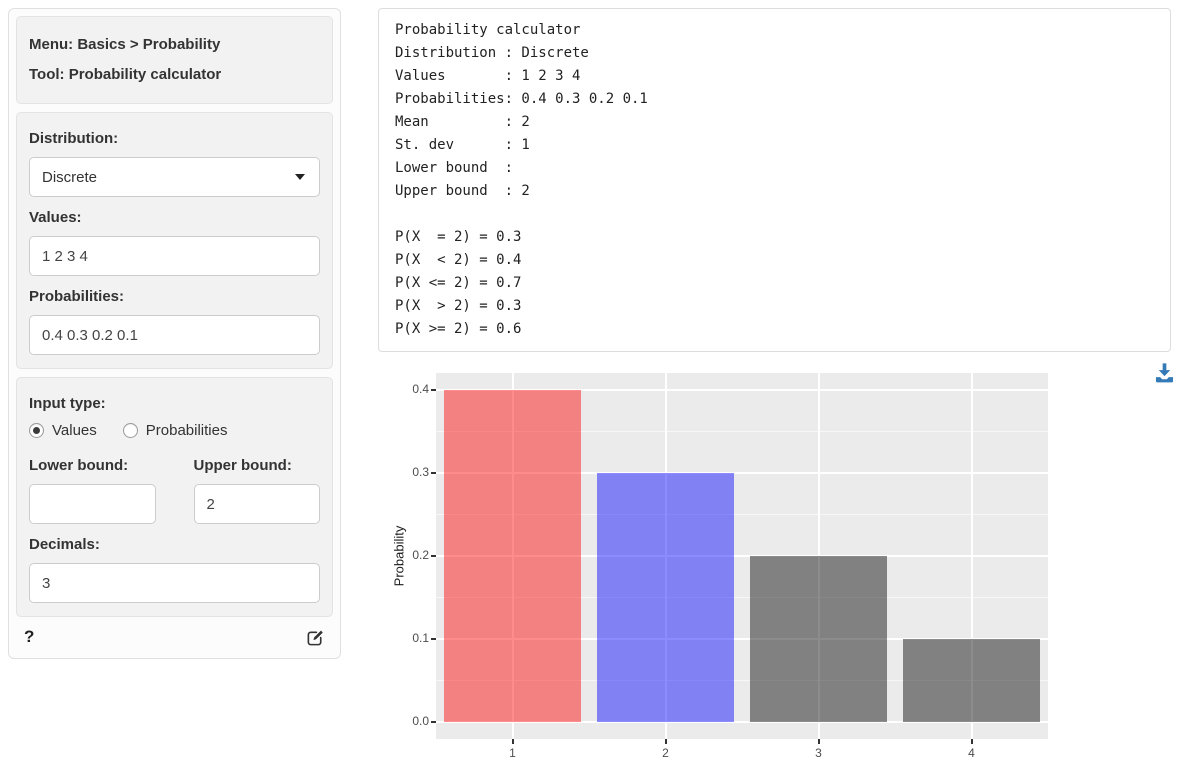  What do you see at coordinates (818, 753) in the screenshot?
I see `x-tick-label: 3` at bounding box center [818, 753].